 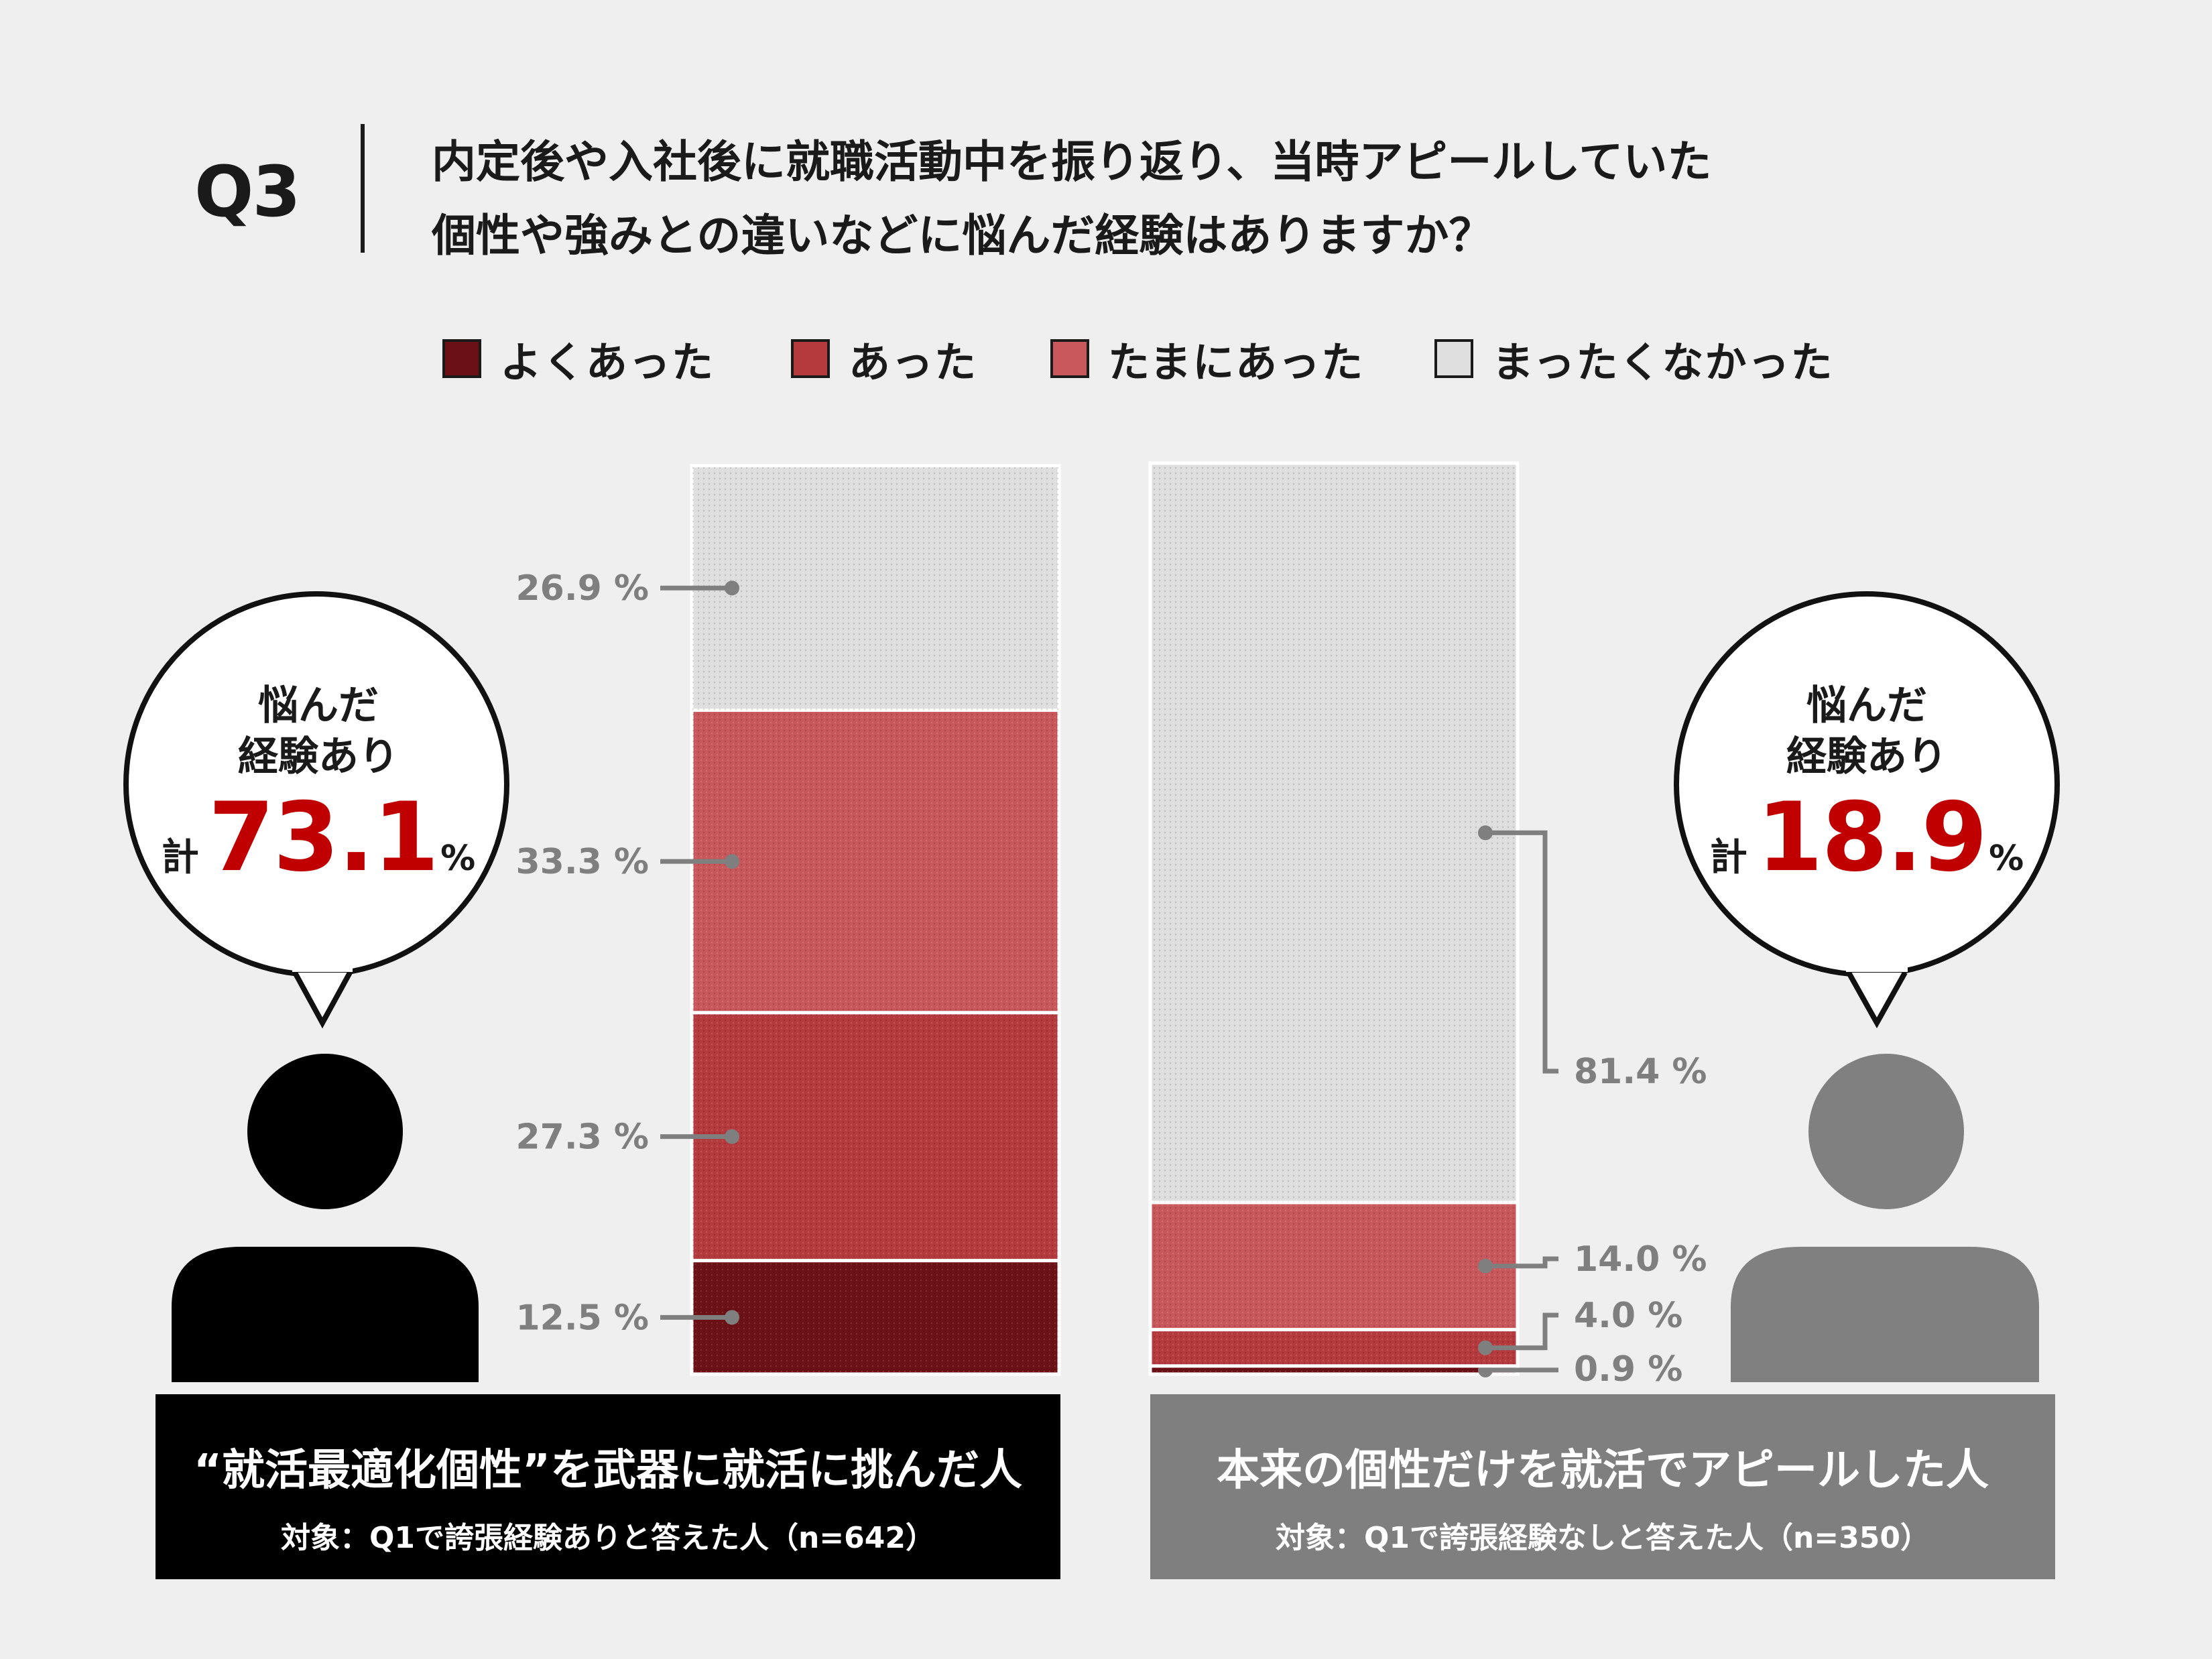 I want to click on question-text-line-1: 内定後や入社後に就職活動中を振り返り、当時アピールしていた, so click(x=1072, y=162).